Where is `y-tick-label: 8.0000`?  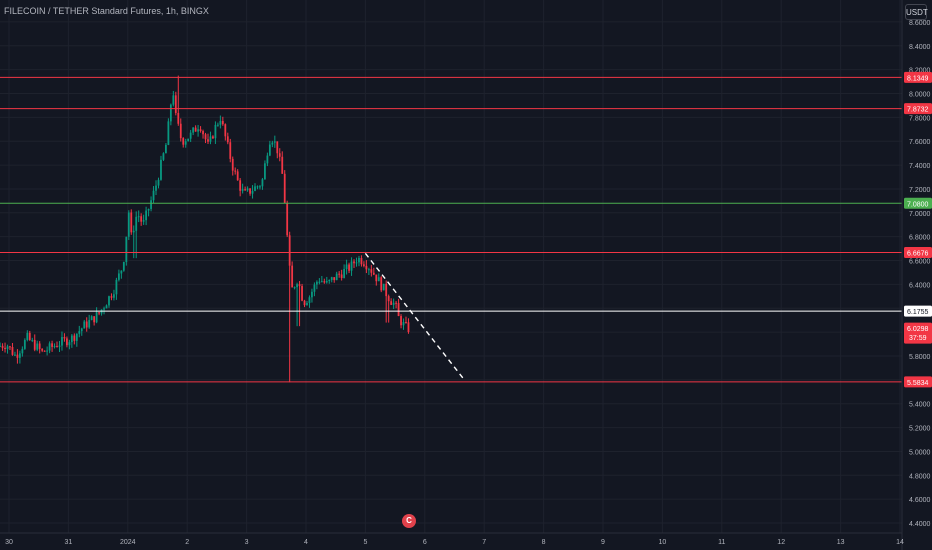 y-tick-label: 8.0000 is located at coordinates (920, 94).